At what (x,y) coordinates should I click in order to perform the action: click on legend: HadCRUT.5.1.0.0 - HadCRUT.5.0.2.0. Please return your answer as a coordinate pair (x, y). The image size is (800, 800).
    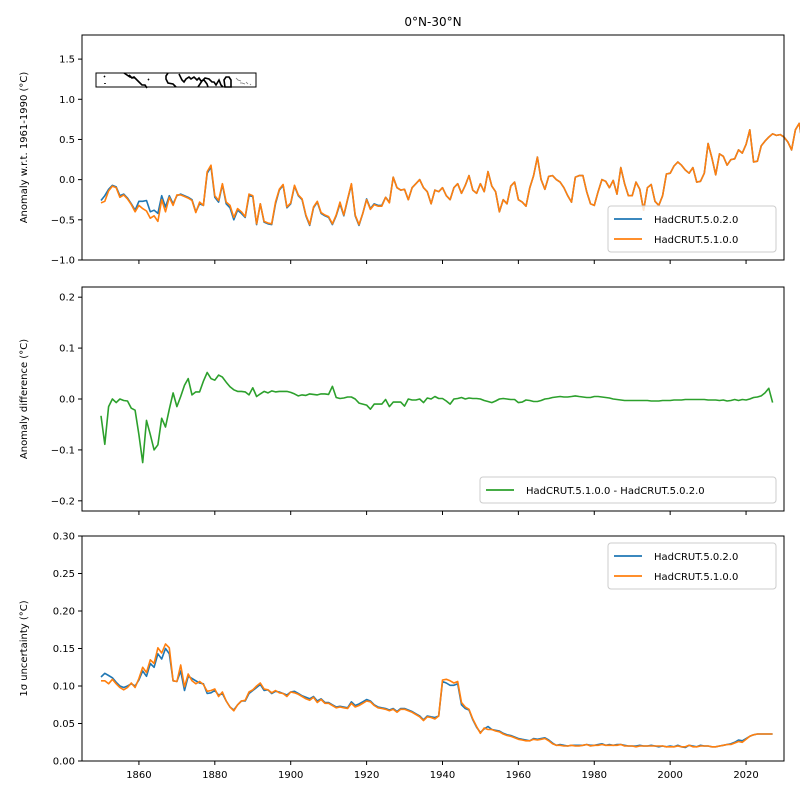
    Looking at the image, I should click on (628, 490).